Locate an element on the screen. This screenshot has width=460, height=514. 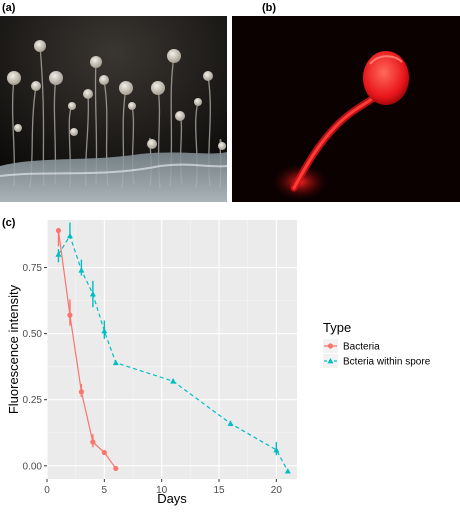
x-tick-label: 0 is located at coordinates (47, 490).